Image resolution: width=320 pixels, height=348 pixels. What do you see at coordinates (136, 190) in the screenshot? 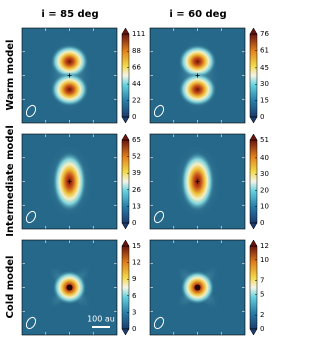
I see `colorbar-tick-label: 26` at bounding box center [136, 190].